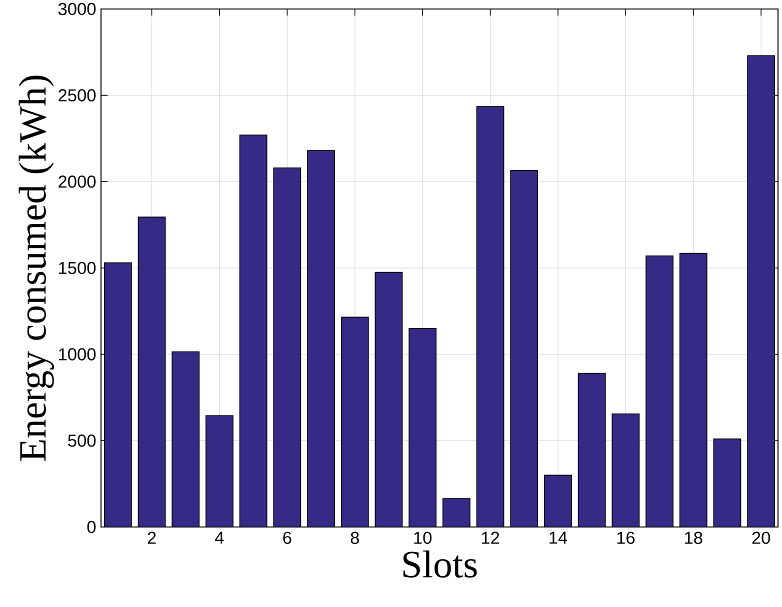  Describe the element at coordinates (152, 538) in the screenshot. I see `x-tick-label: 2` at that location.